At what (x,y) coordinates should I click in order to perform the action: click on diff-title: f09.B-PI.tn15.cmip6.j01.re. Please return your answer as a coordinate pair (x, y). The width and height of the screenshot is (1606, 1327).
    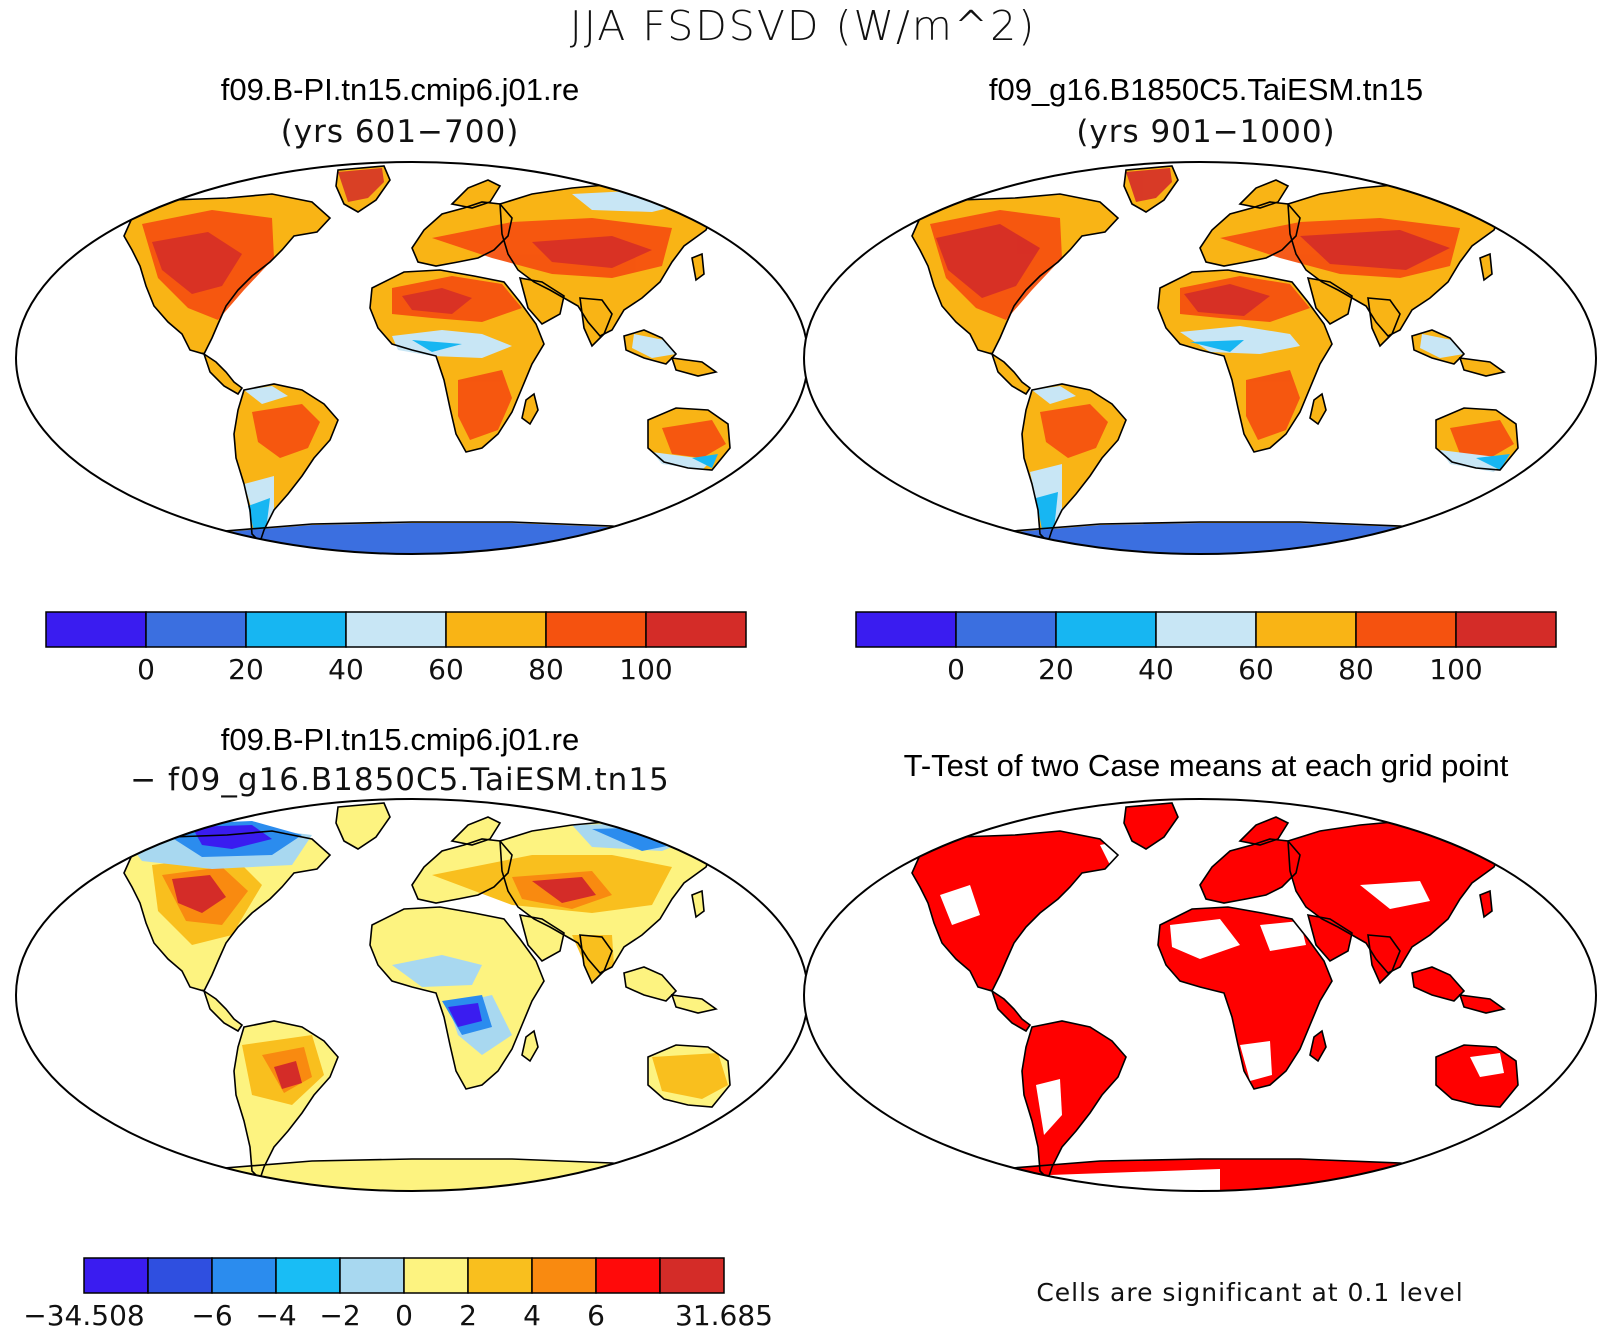
    Looking at the image, I should click on (400, 739).